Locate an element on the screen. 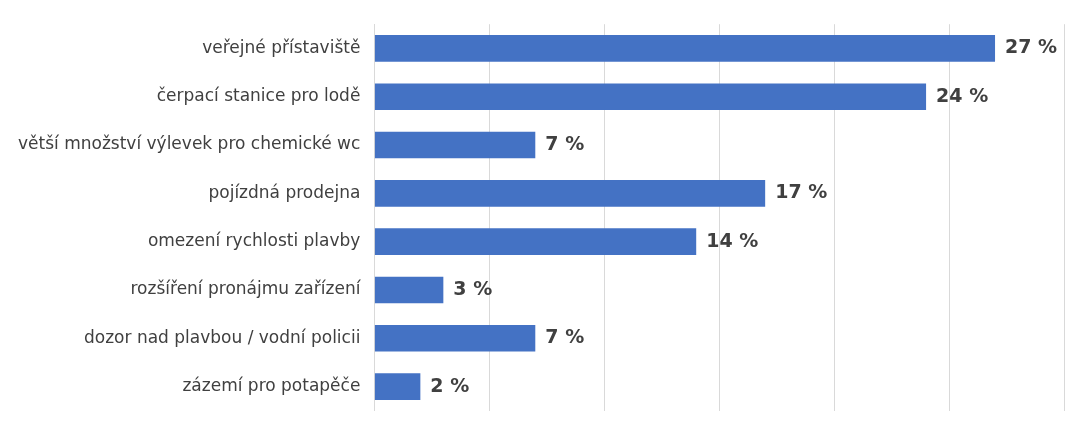 The width and height of the screenshot is (1072, 435). y-tick-label: větší množství výlevek pro chemické wc is located at coordinates (189, 143).